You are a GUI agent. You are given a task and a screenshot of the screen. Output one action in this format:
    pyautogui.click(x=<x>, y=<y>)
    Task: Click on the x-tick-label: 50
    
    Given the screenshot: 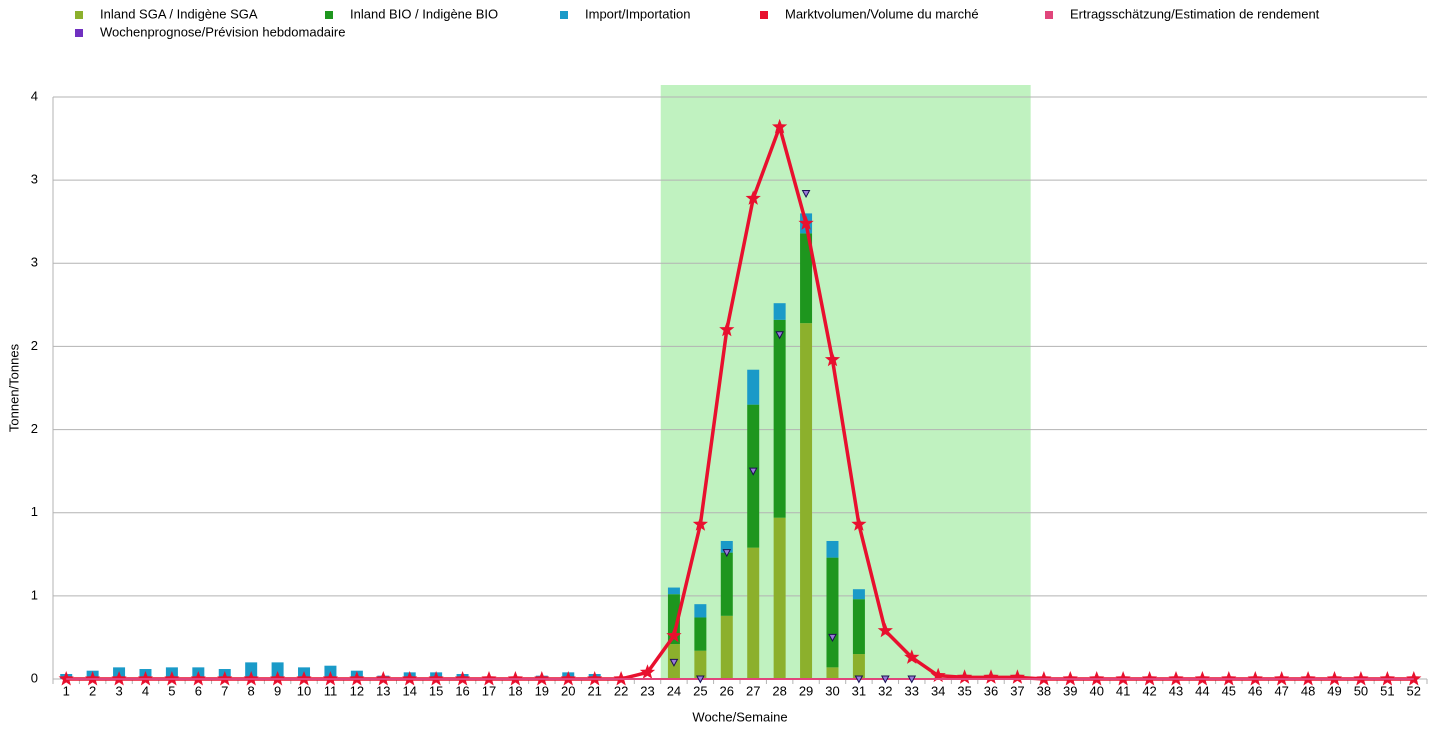 What is the action you would take?
    pyautogui.click(x=1361, y=690)
    